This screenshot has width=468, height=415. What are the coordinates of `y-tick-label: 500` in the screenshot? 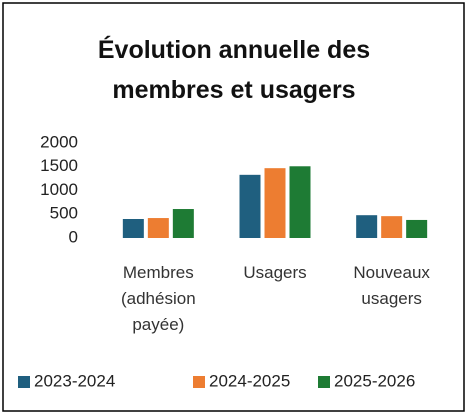 It's located at (64, 213).